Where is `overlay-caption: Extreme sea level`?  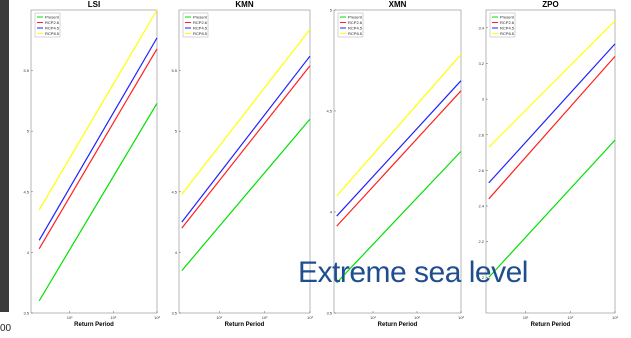 overlay-caption: Extreme sea level is located at coordinates (413, 272).